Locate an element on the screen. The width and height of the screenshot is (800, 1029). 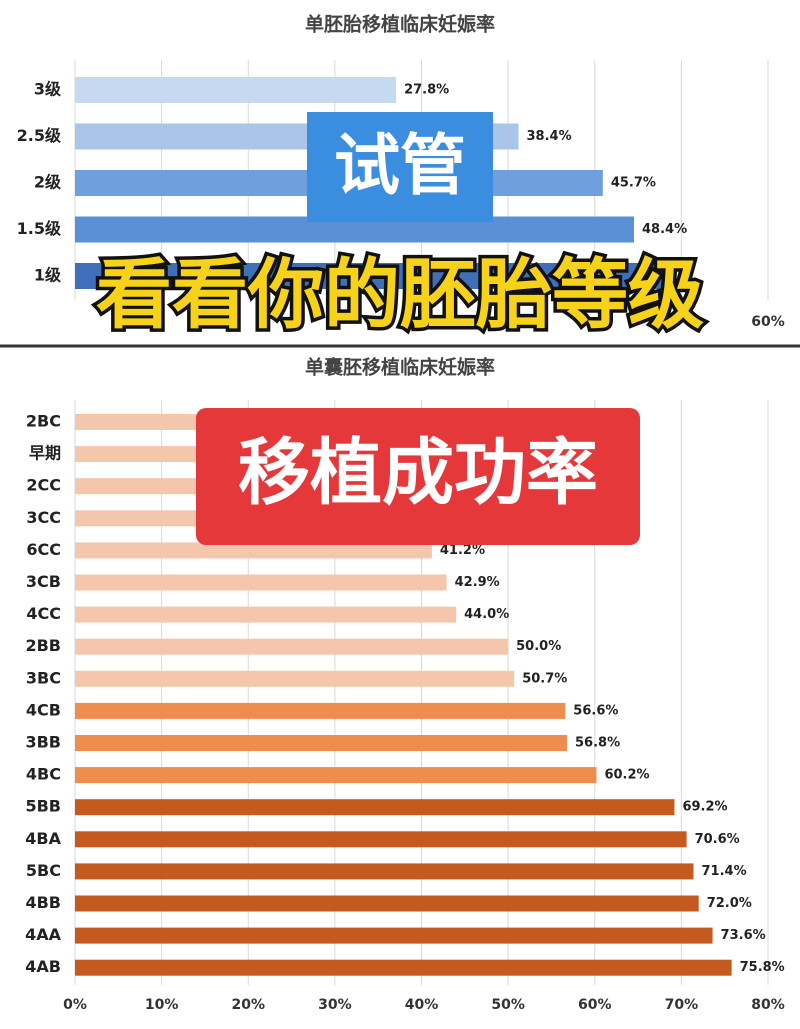
x-tick-label: 30% is located at coordinates (335, 1005).